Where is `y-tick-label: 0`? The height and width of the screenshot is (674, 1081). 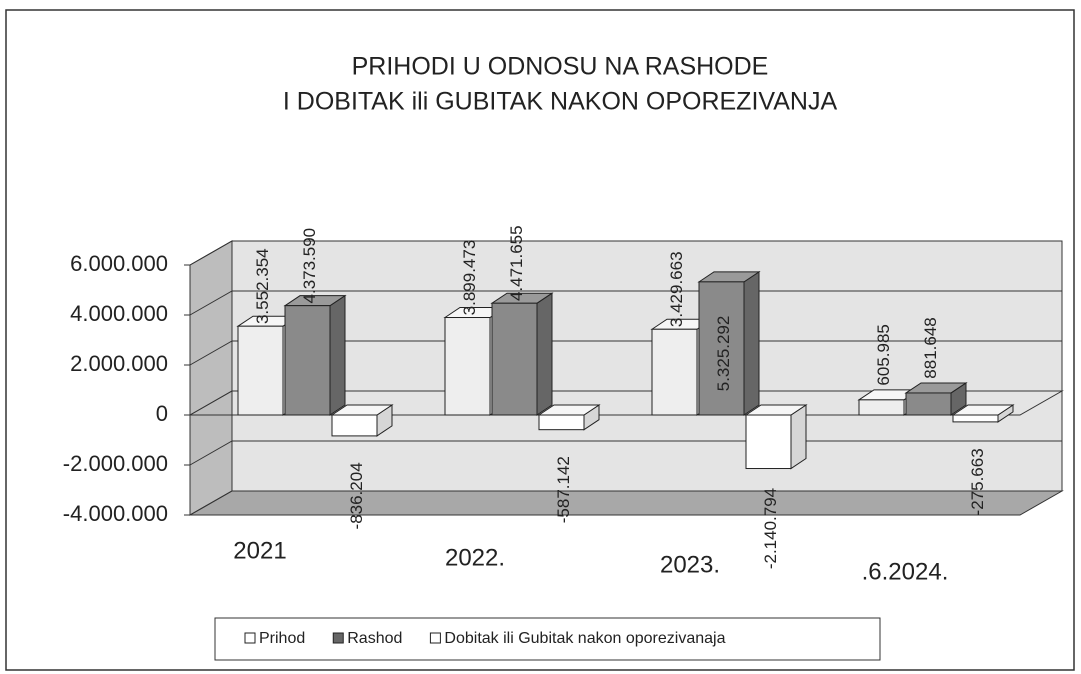 y-tick-label: 0 is located at coordinates (162, 413).